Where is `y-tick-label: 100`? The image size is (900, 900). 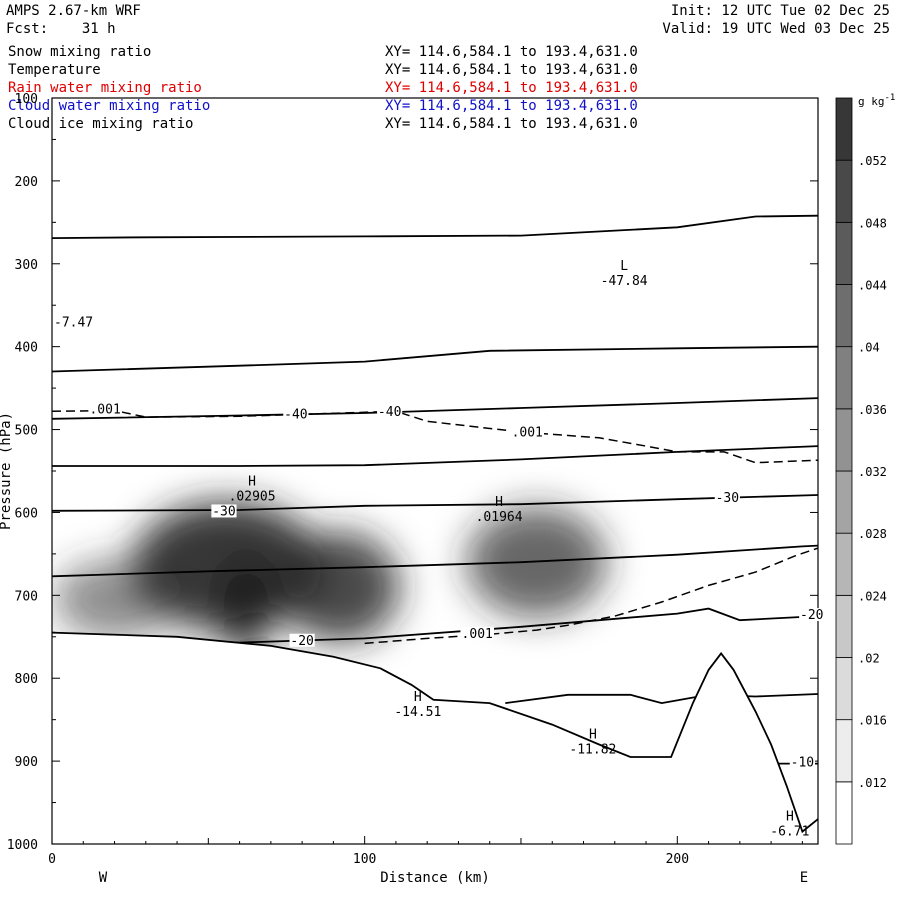
y-tick-label: 100 is located at coordinates (26, 99).